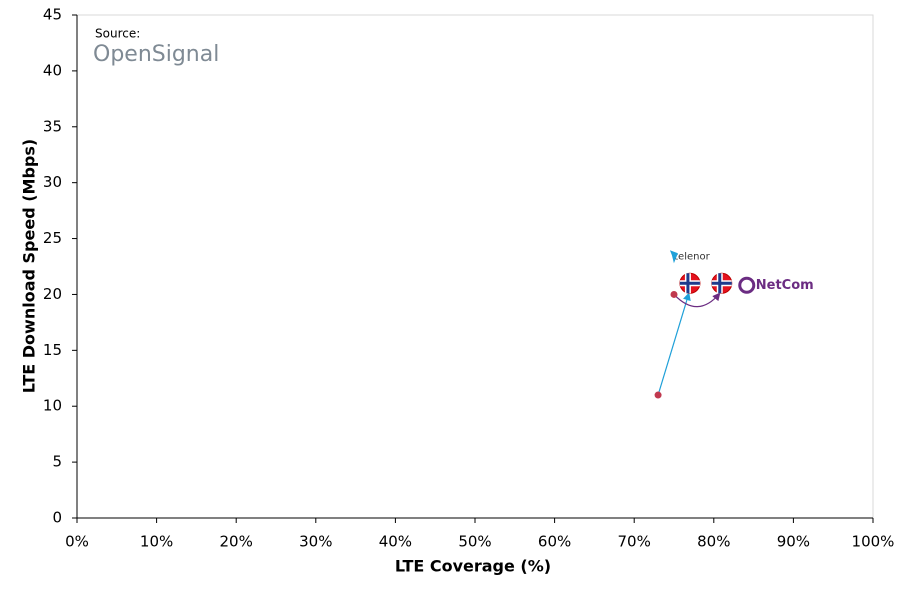 The width and height of the screenshot is (910, 592). I want to click on y-tick-label: 0, so click(57, 518).